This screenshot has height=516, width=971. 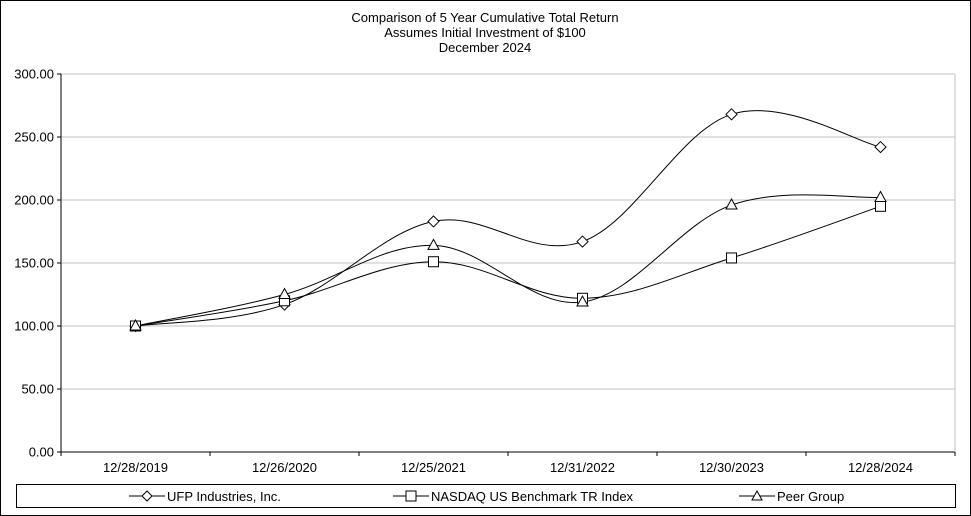 What do you see at coordinates (147, 496) in the screenshot?
I see `diamond-marker-icon` at bounding box center [147, 496].